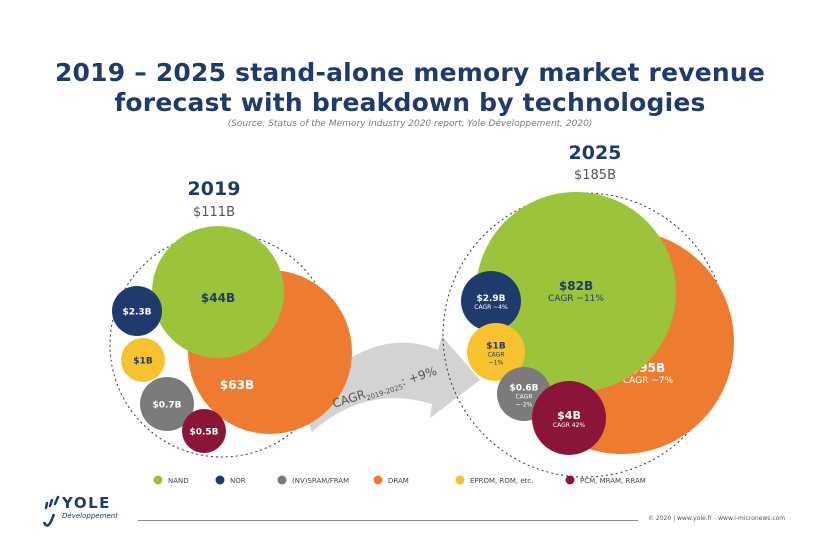 The image size is (820, 546). I want to click on group-2019-nor-bubble, so click(137, 311).